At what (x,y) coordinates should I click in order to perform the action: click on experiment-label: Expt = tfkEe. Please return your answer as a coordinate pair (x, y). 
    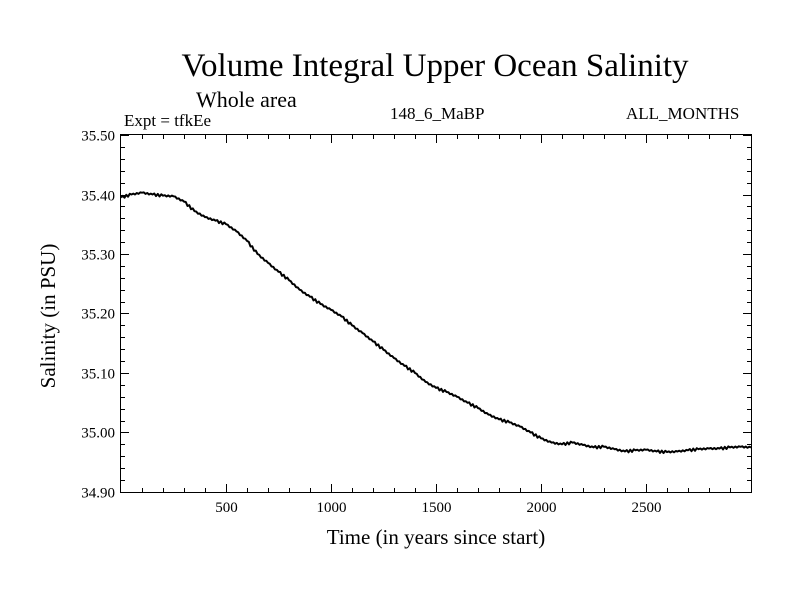
    Looking at the image, I should click on (168, 120).